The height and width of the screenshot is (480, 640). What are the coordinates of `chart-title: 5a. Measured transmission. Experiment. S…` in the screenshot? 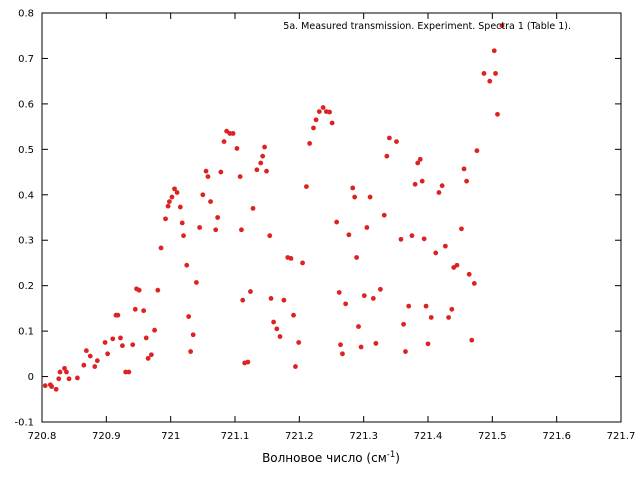 It's located at (427, 26).